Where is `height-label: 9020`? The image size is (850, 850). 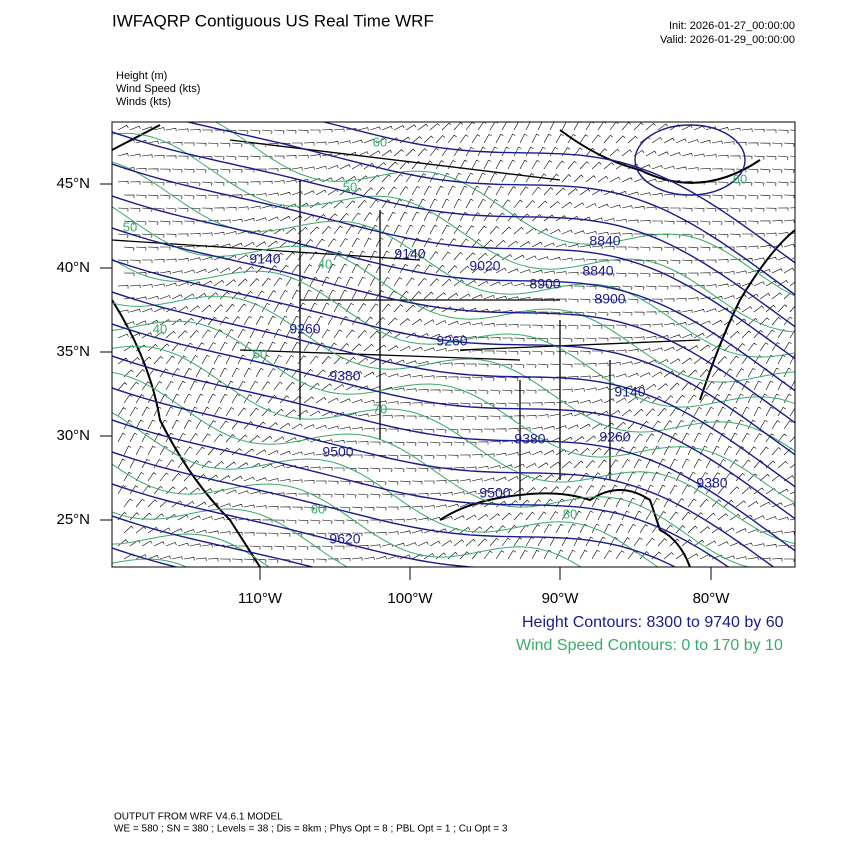
height-label: 9020 is located at coordinates (484, 266).